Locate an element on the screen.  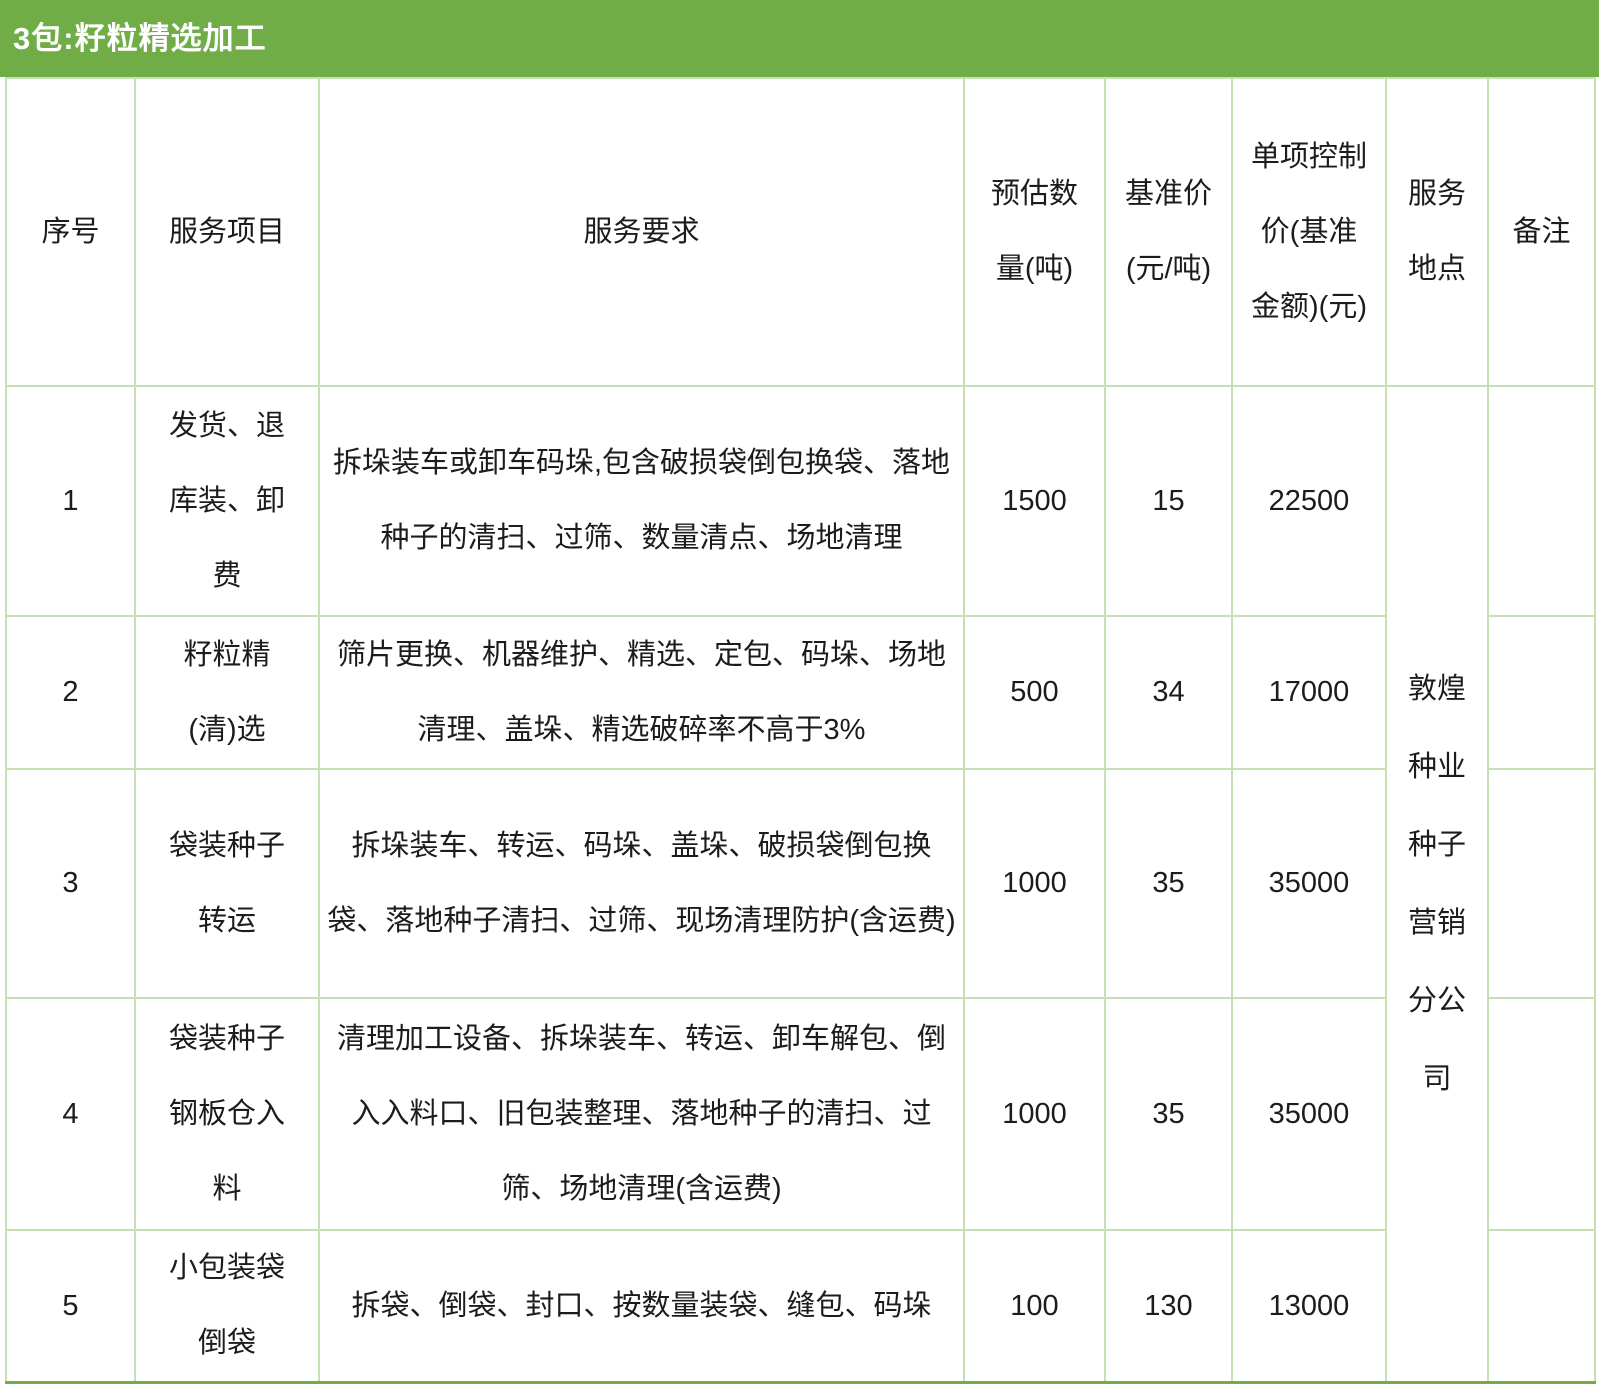
service-item-text: 袋装种子转运 is located at coordinates (226, 883).